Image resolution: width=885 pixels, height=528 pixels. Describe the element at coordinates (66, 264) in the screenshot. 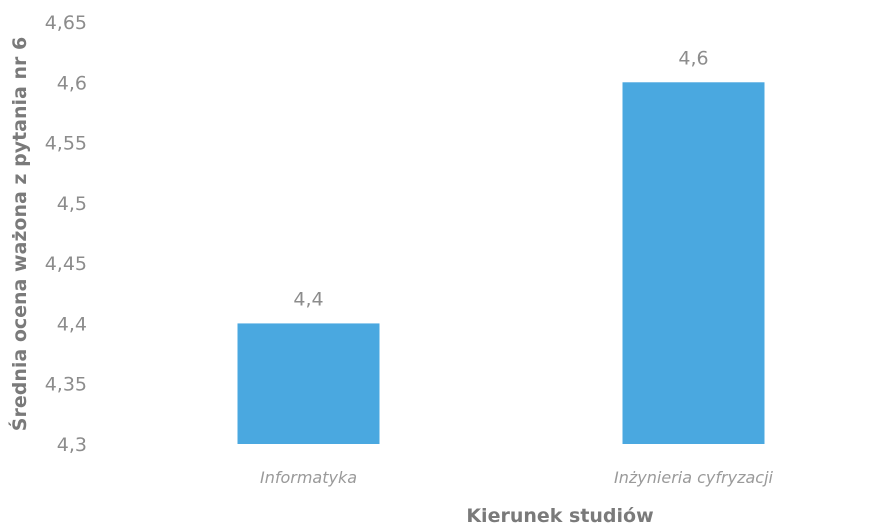

I see `y-tick-label: 4,45` at that location.